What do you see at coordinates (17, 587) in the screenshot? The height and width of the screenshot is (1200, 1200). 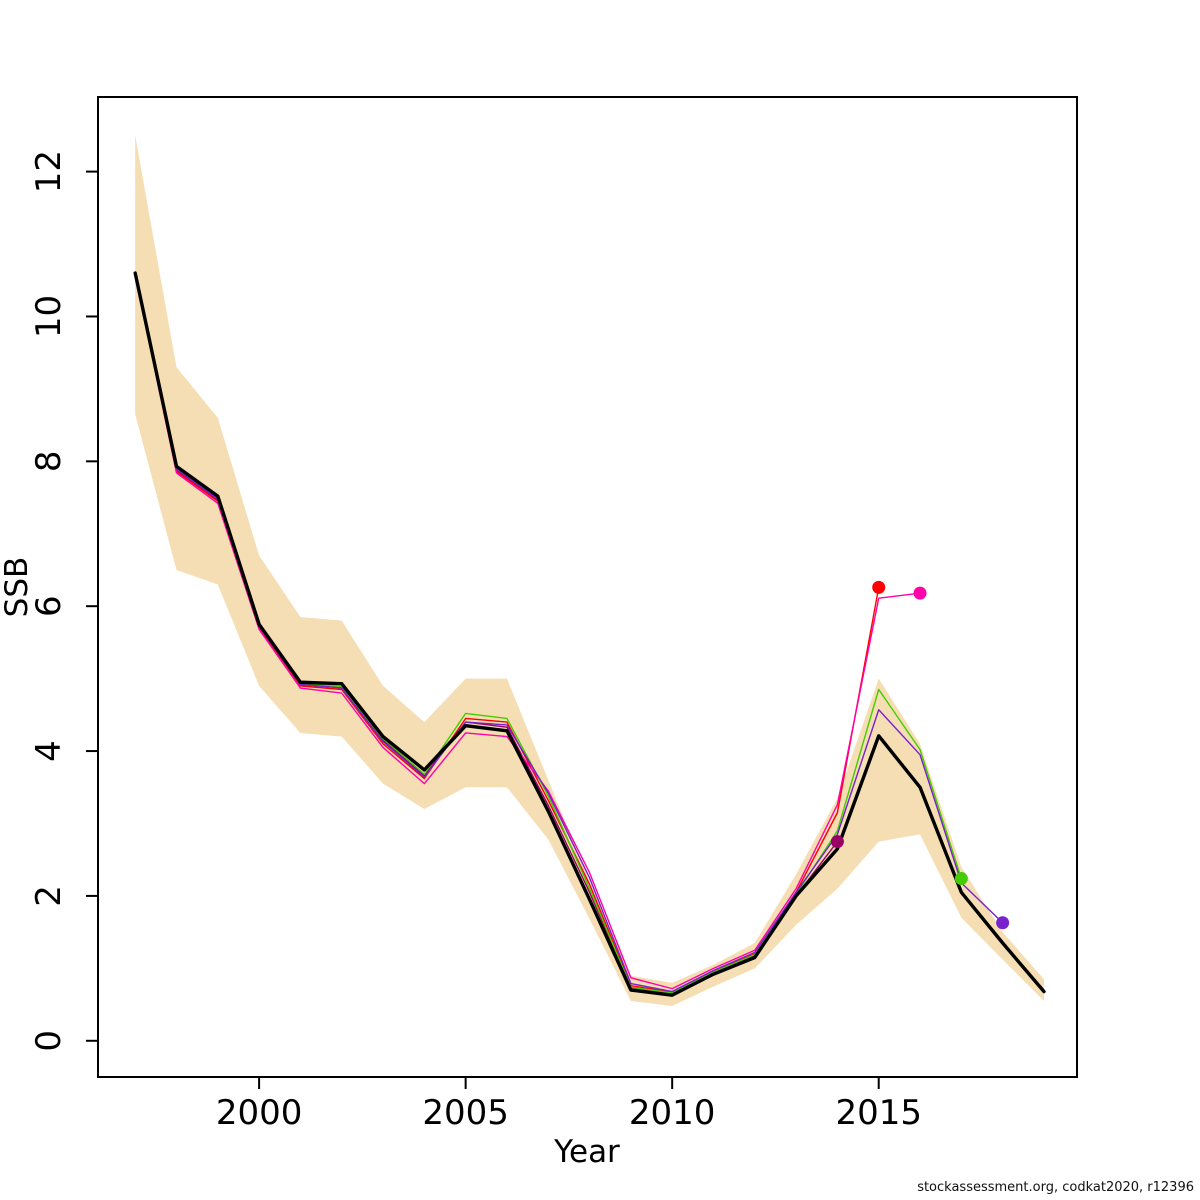 I see `y-axis-title: SSB` at bounding box center [17, 587].